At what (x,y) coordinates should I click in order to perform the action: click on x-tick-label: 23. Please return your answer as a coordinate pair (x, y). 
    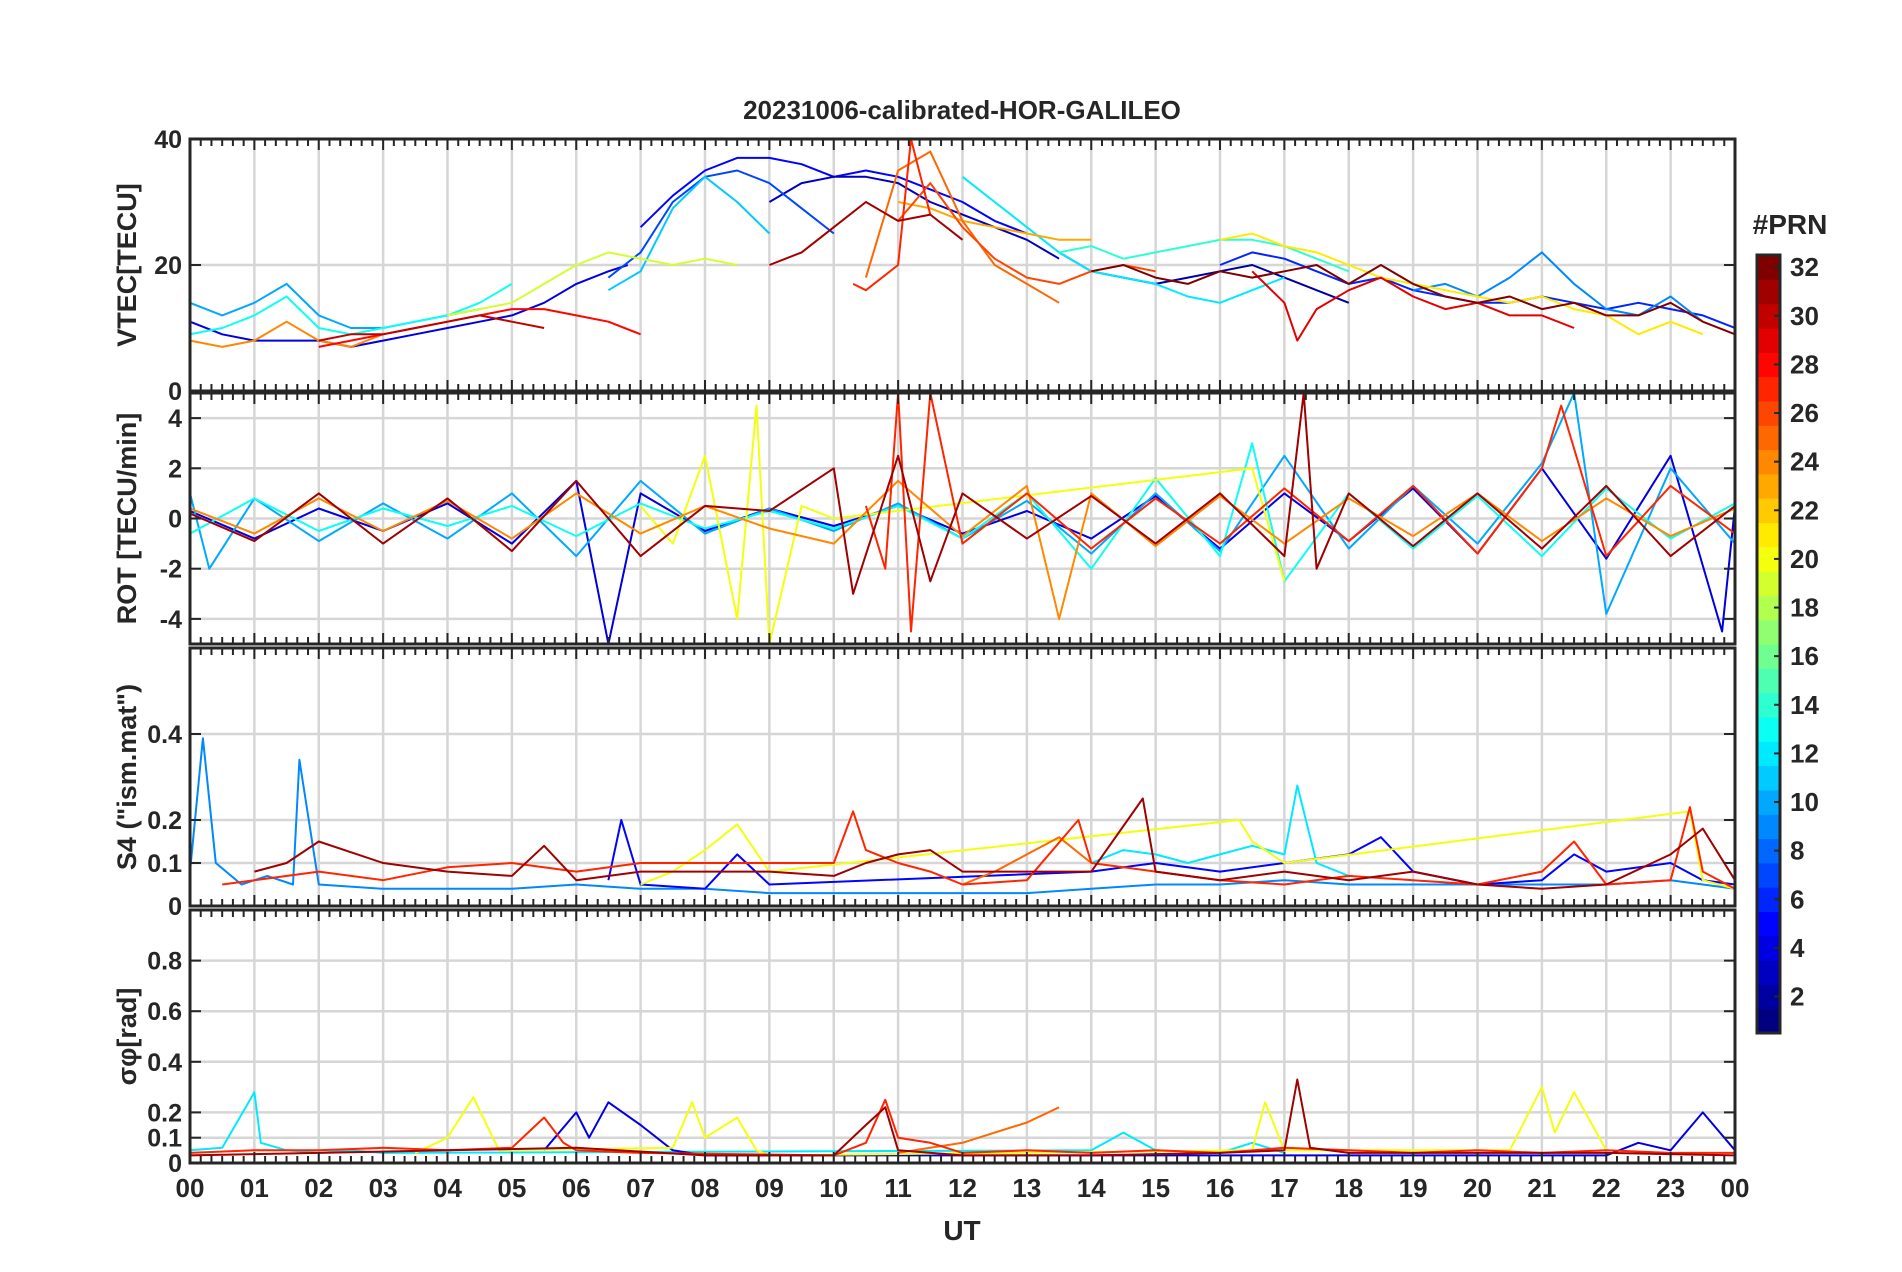
    Looking at the image, I should click on (1670, 1188).